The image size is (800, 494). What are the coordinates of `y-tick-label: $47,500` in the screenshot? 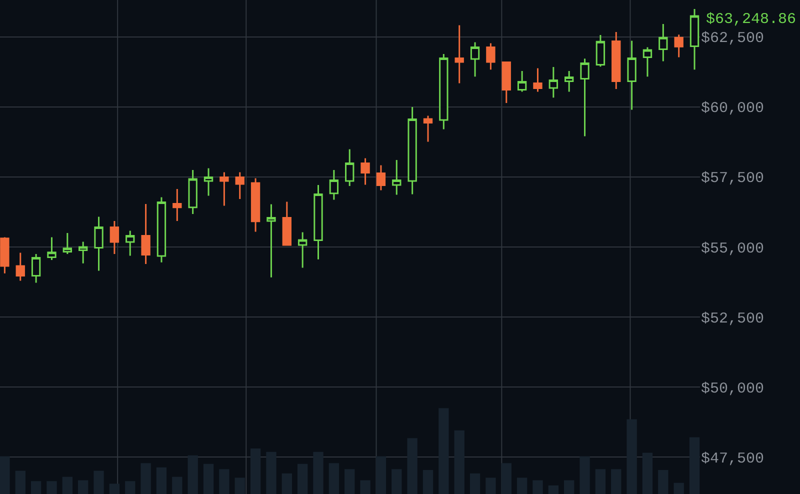 It's located at (732, 459).